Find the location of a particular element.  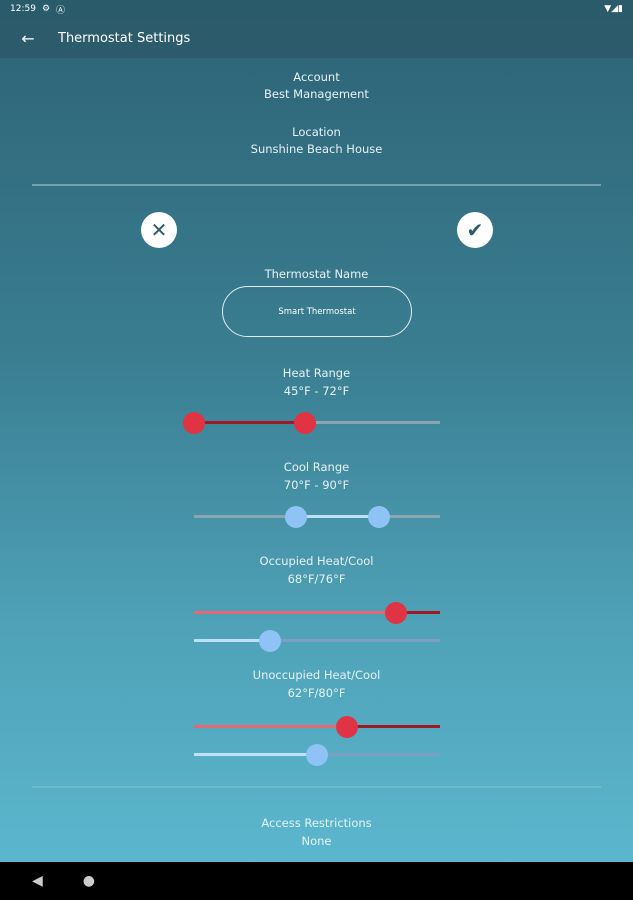

occupied-cool-slider is located at coordinates (317, 640).